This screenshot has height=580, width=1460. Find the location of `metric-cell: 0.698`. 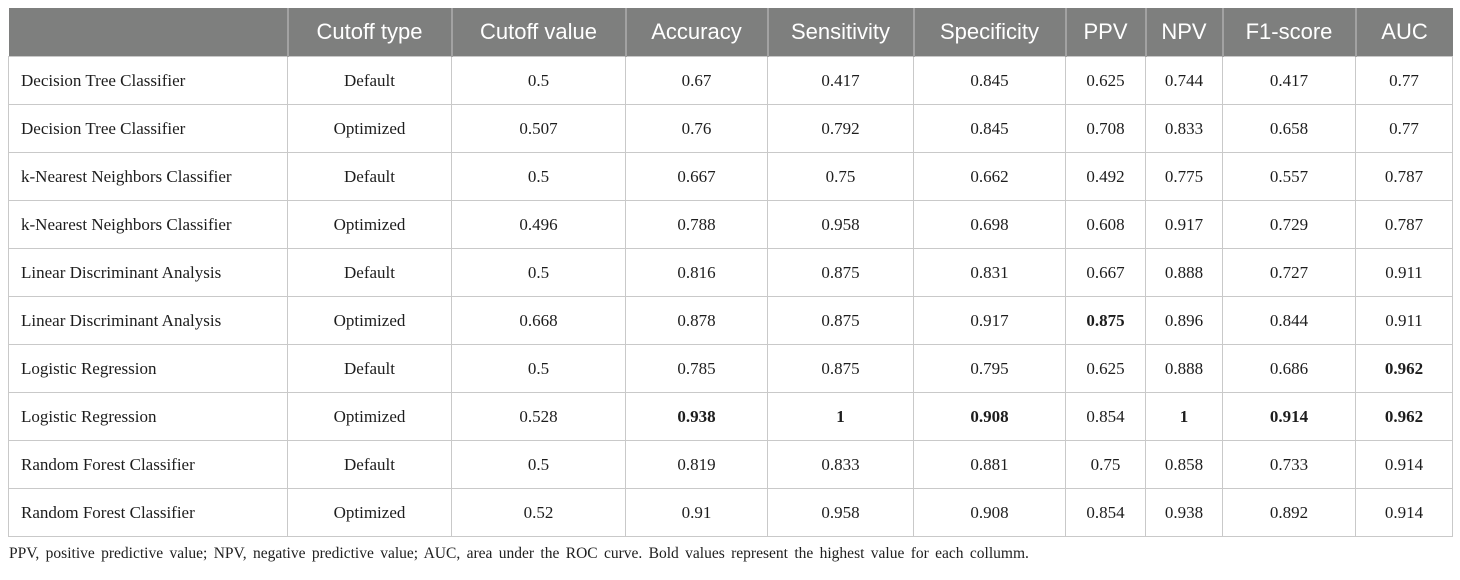

metric-cell: 0.698 is located at coordinates (989, 224).